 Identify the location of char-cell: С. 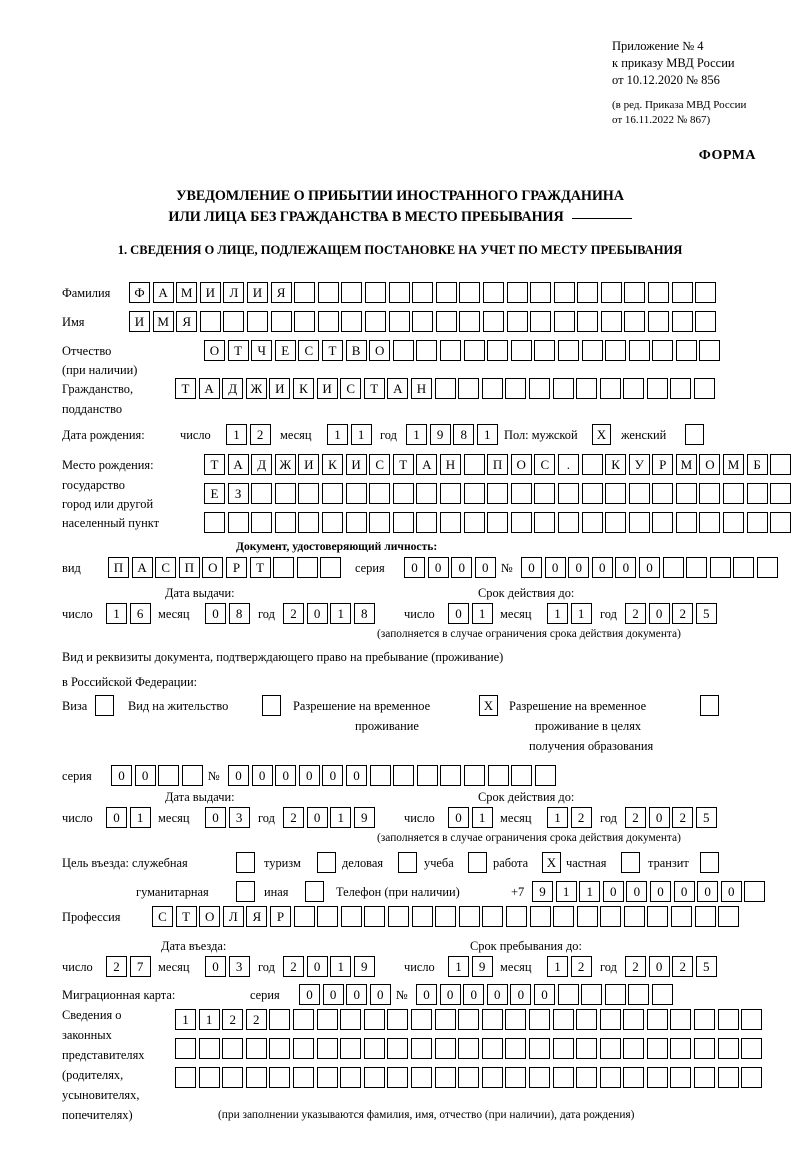
(351, 388).